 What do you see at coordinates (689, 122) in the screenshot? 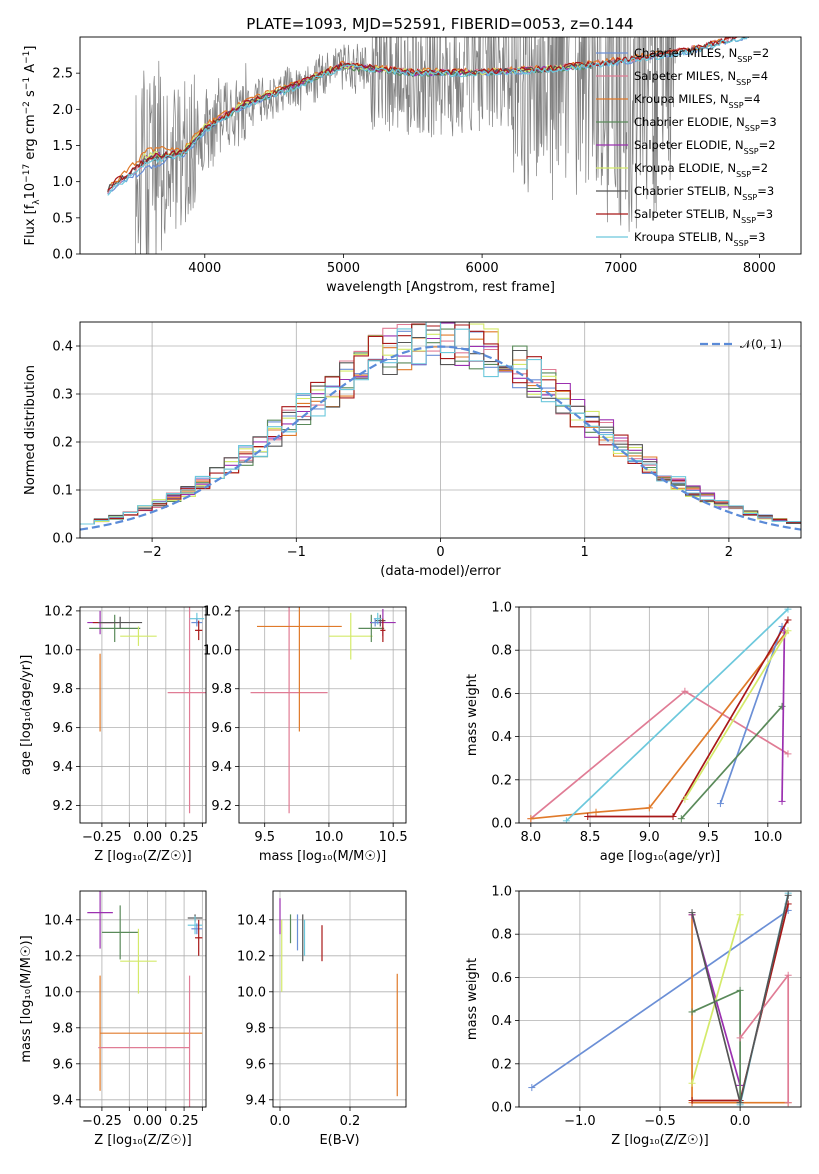
I see `legend-name: Chabrier ELODIE, N` at bounding box center [689, 122].